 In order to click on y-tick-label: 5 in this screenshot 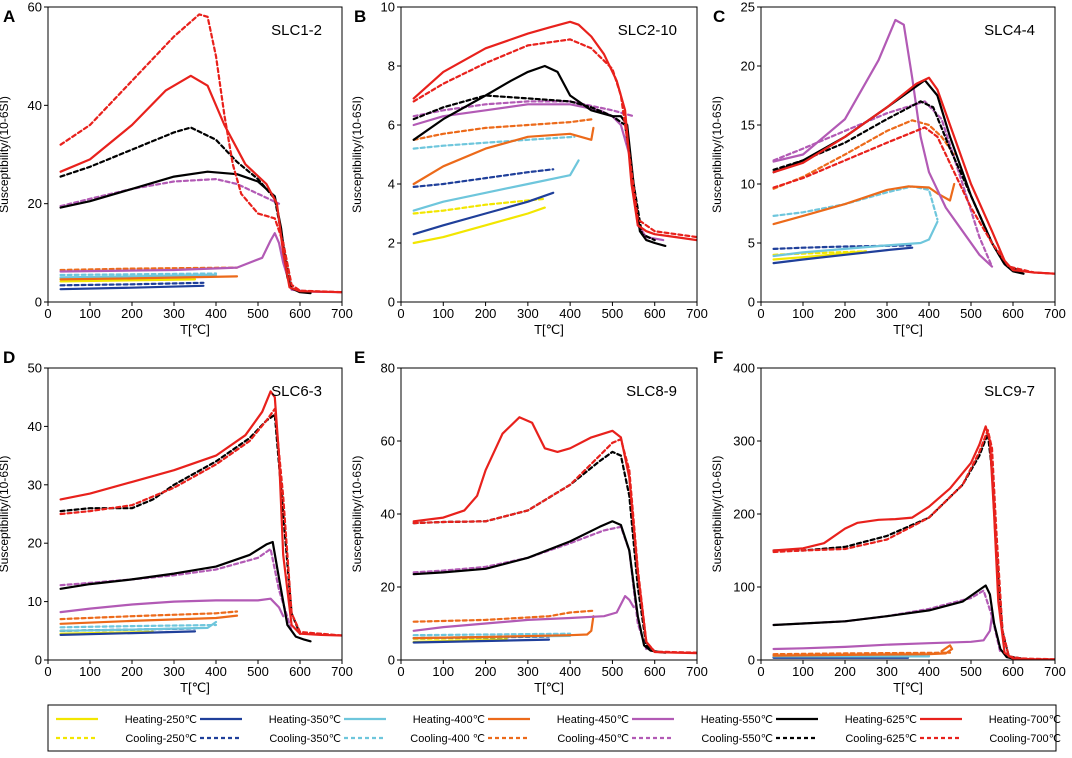, I will do `click(751, 243)`.